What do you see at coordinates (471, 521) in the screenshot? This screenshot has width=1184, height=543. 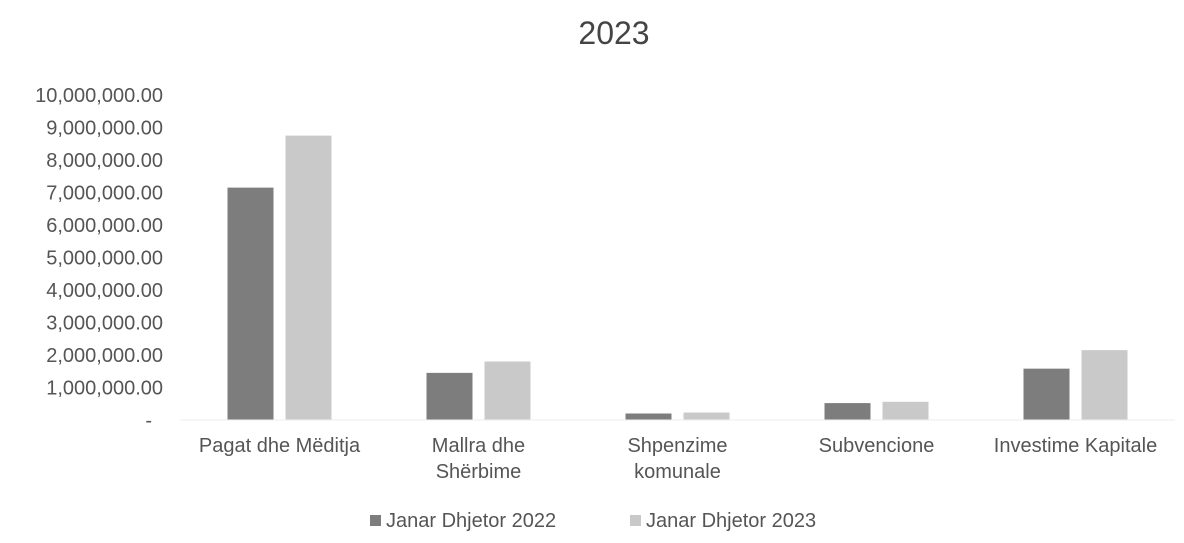 I see `legend-label-1: Janar Dhjetor 2022` at bounding box center [471, 521].